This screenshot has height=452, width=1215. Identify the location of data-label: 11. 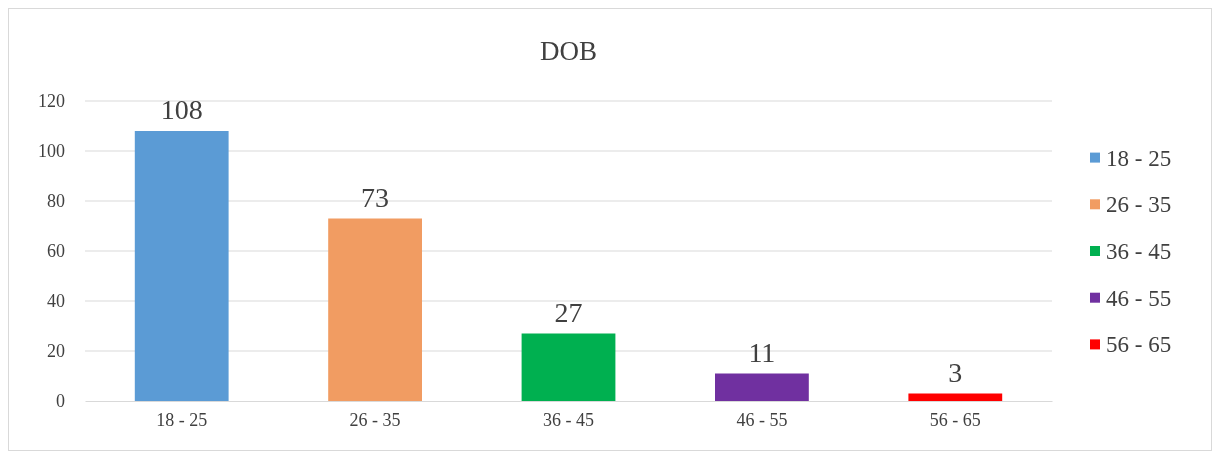
(762, 352).